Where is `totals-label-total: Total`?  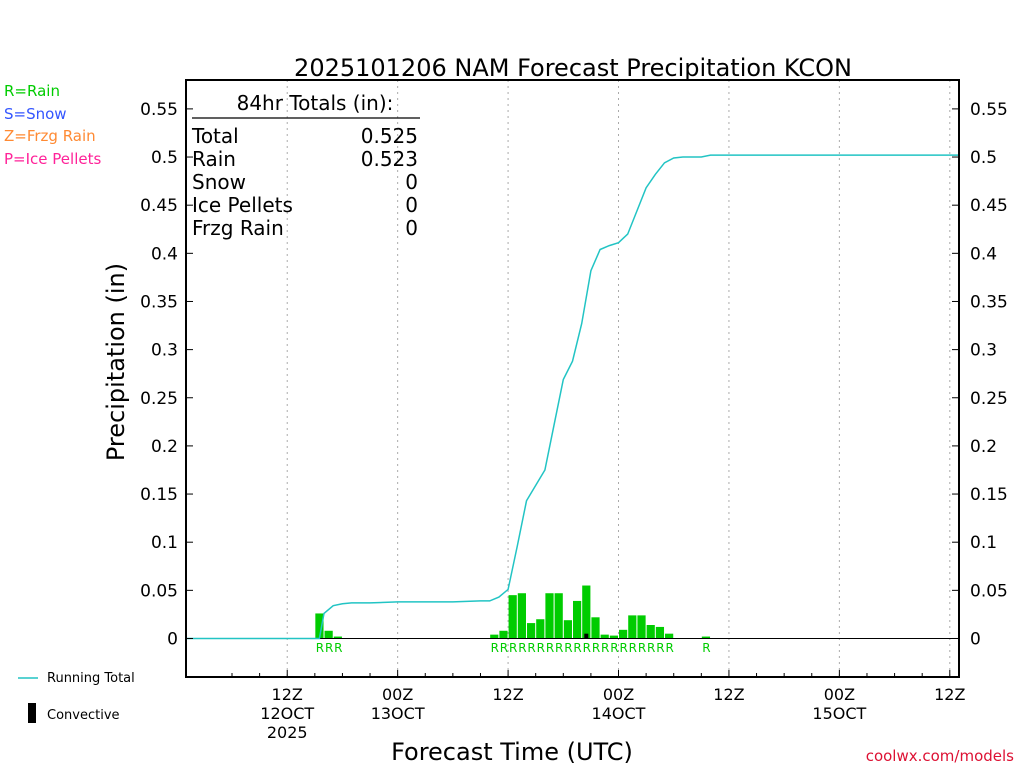
totals-label-total: Total is located at coordinates (215, 136).